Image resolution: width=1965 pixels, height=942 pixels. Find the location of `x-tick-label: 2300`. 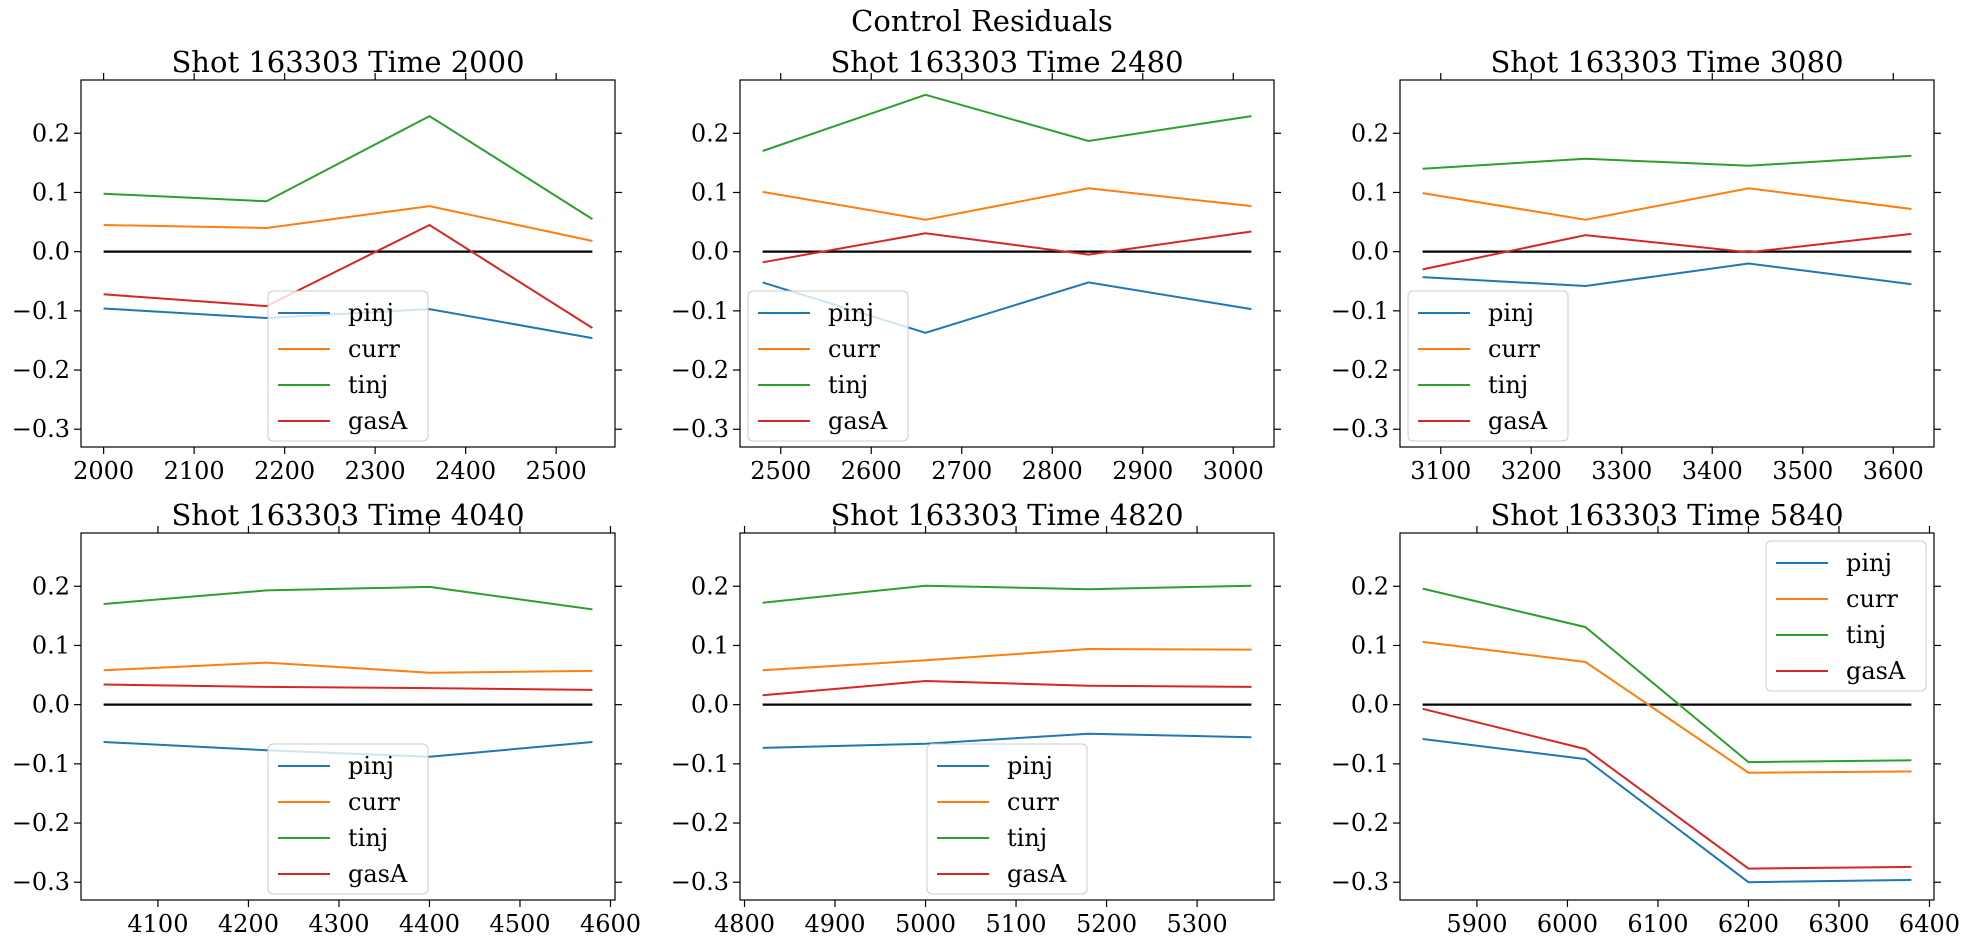

x-tick-label: 2300 is located at coordinates (375, 471).